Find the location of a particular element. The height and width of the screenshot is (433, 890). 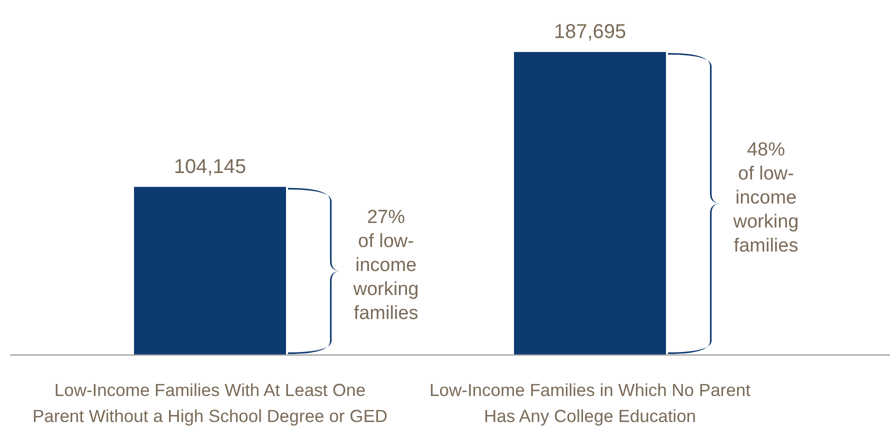

annotation: 27% of low- income working families is located at coordinates (385, 265).